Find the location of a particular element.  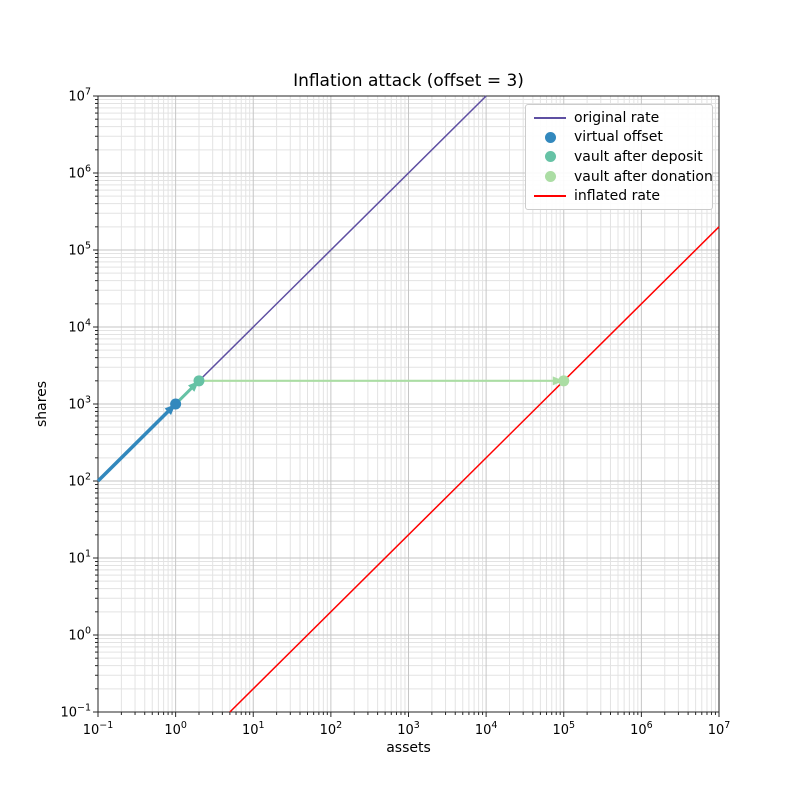

y-tick-label: 10⁷ is located at coordinates (79, 96).